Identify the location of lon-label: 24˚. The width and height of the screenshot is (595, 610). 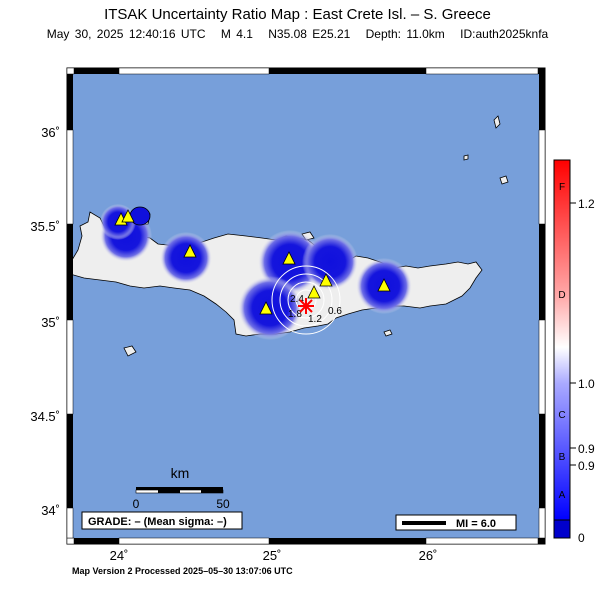
(119, 555).